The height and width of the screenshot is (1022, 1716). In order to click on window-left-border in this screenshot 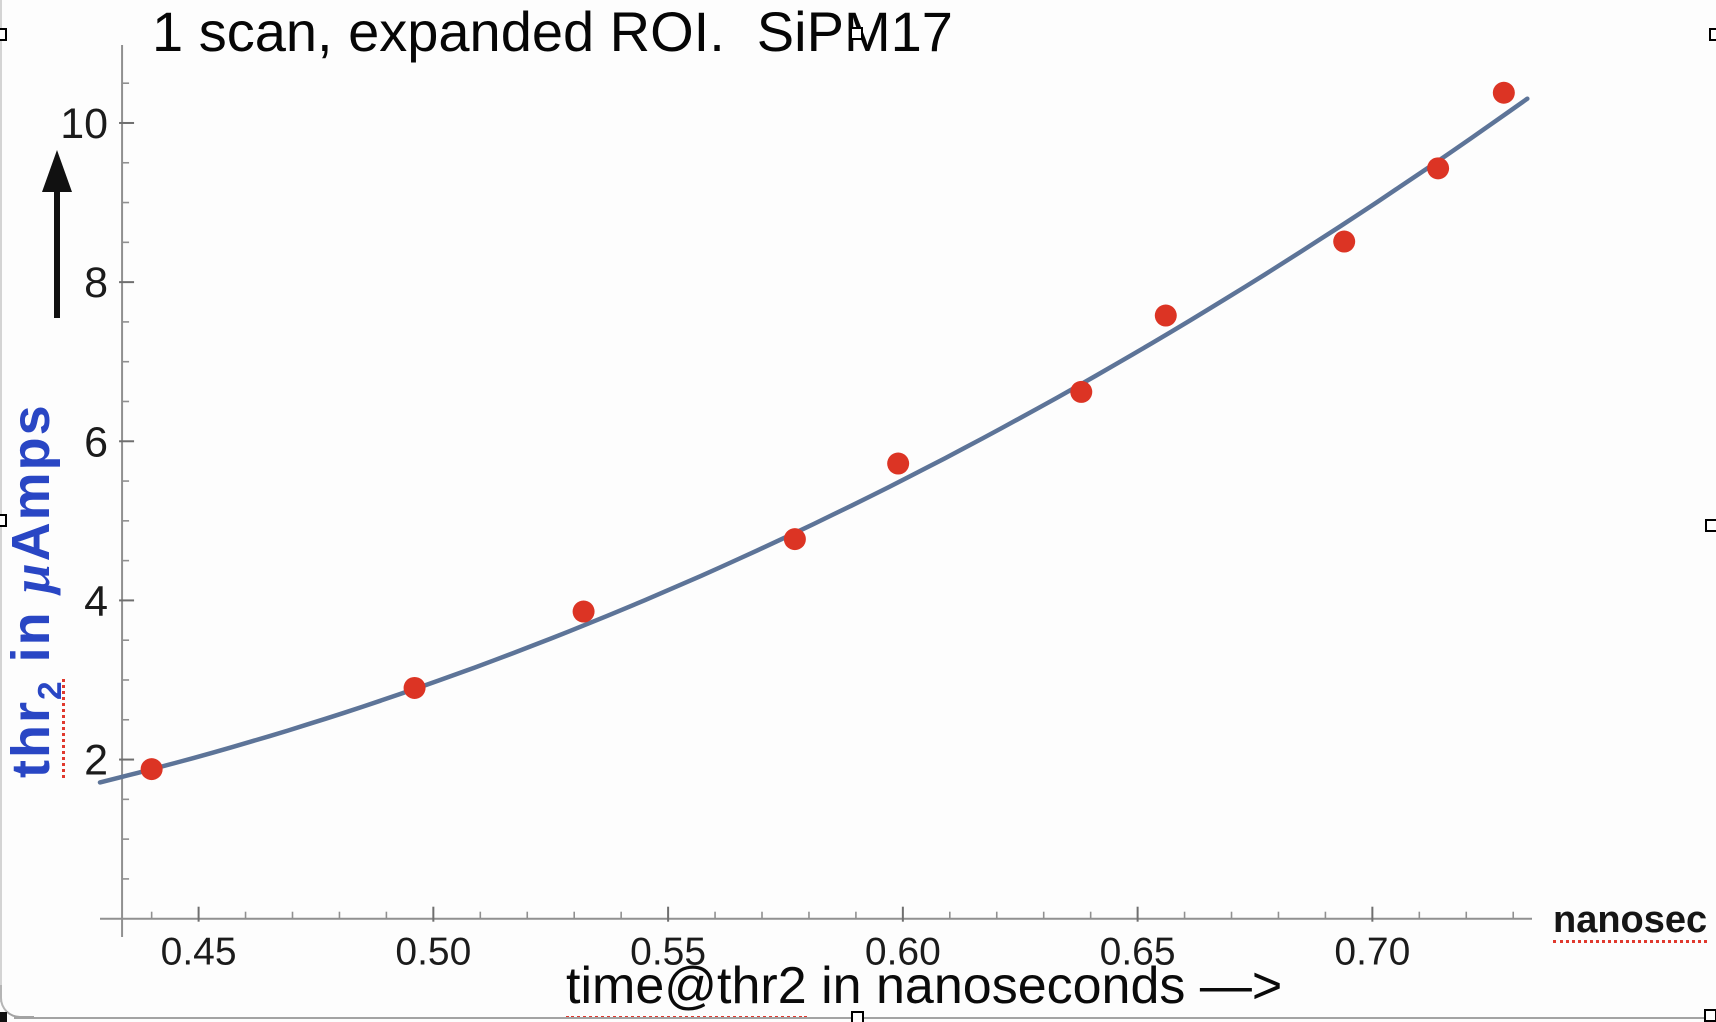, I will do `click(1, 501)`.